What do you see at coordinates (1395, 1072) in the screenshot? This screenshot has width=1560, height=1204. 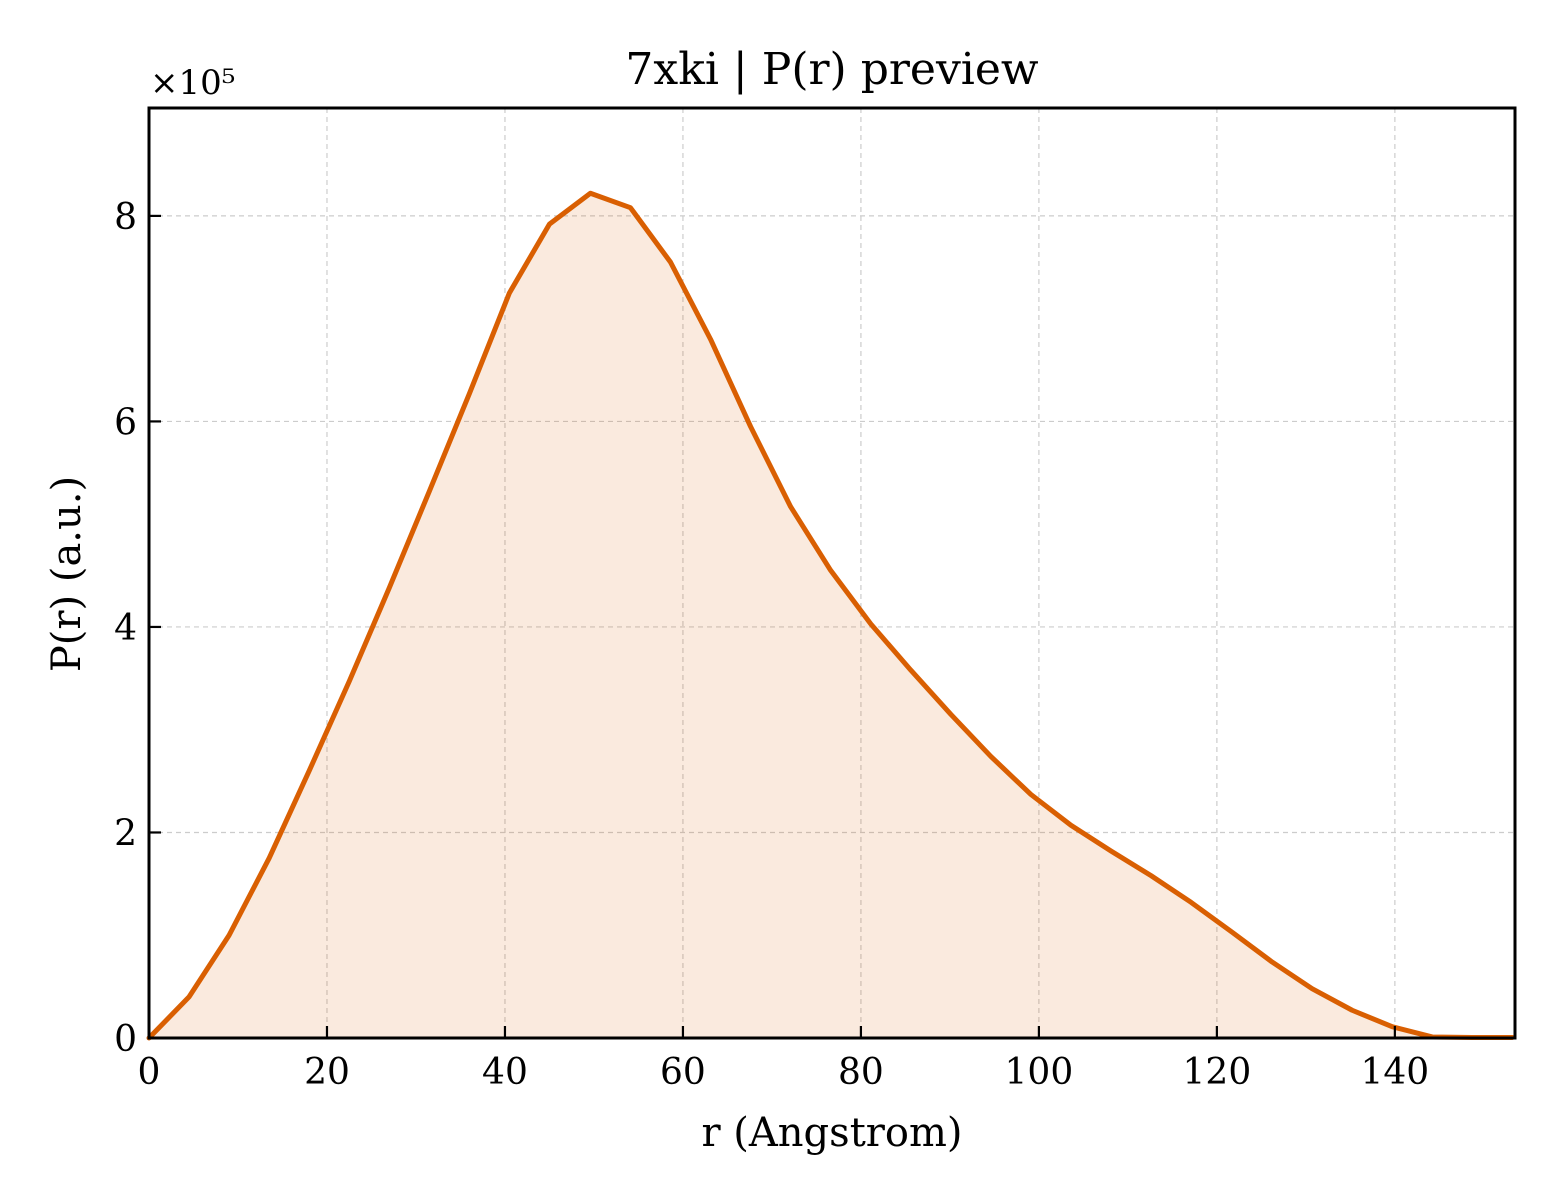 I see `x-tick-label: 140` at bounding box center [1395, 1072].